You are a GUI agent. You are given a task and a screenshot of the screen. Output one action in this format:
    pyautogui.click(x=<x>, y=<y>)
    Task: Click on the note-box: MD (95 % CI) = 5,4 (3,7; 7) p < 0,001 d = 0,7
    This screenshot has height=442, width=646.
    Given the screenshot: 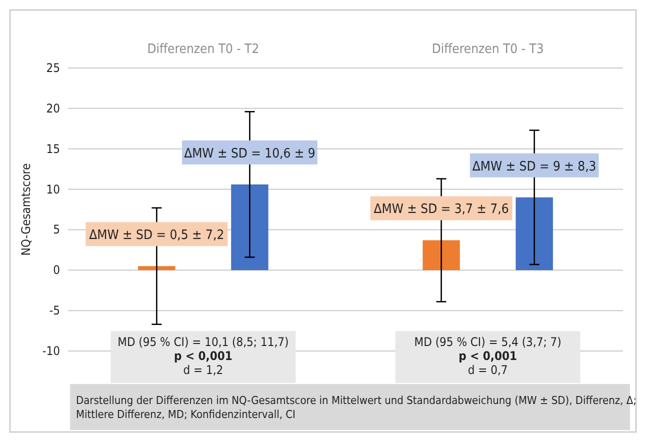 What is the action you would take?
    pyautogui.click(x=487, y=357)
    